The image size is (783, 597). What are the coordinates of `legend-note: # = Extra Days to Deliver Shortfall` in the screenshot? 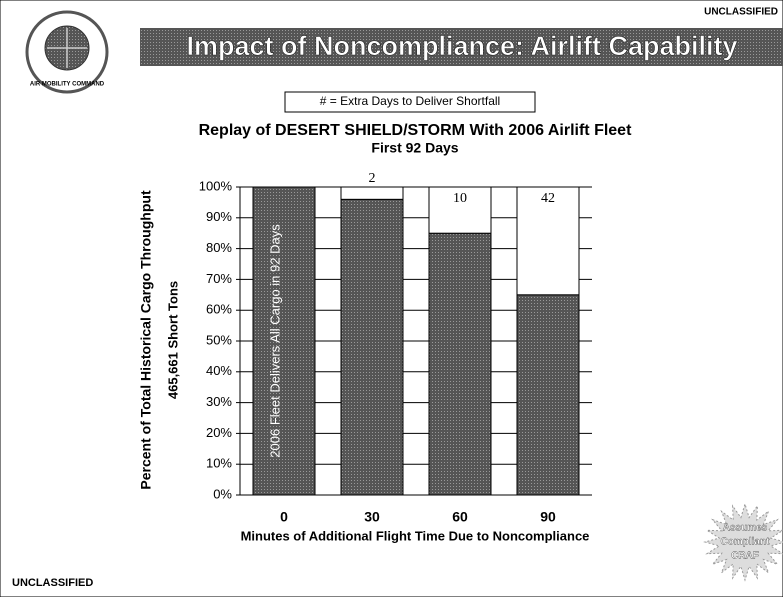 It's located at (410, 101).